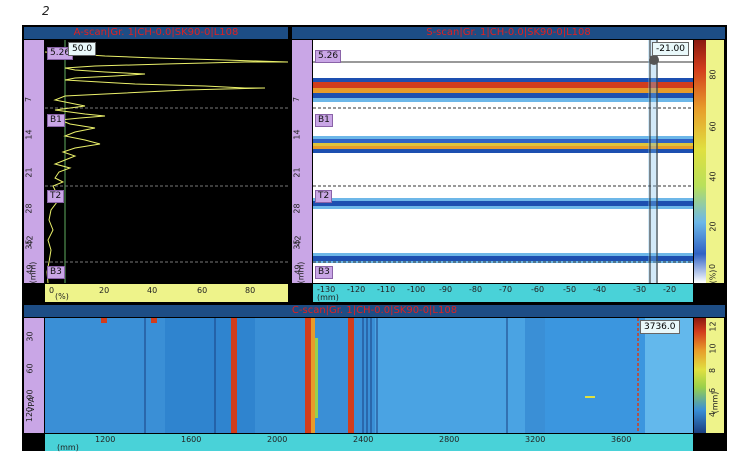 Image resolution: width=752 pixels, height=457 pixels. What do you see at coordinates (29, 208) in the screenshot?
I see `ascan-depth-tick: 28` at bounding box center [29, 208].